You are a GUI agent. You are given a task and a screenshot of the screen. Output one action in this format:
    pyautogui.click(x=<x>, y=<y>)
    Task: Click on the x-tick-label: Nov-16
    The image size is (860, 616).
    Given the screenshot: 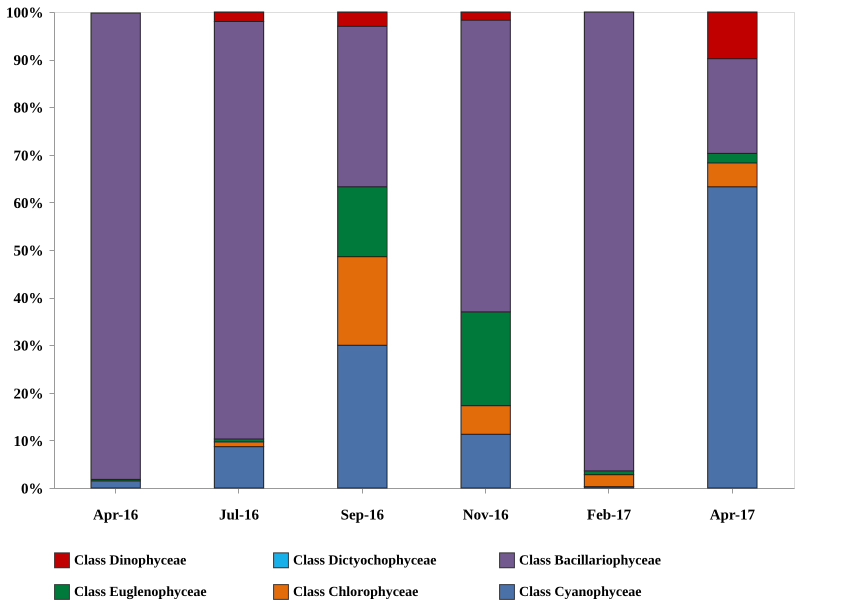 What is the action you would take?
    pyautogui.click(x=486, y=516)
    